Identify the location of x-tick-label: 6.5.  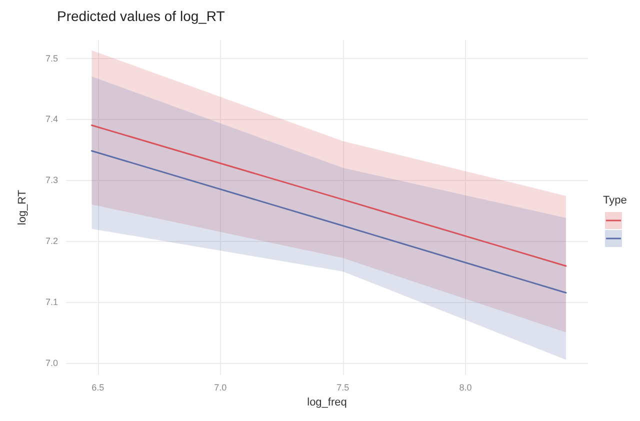
(98, 387).